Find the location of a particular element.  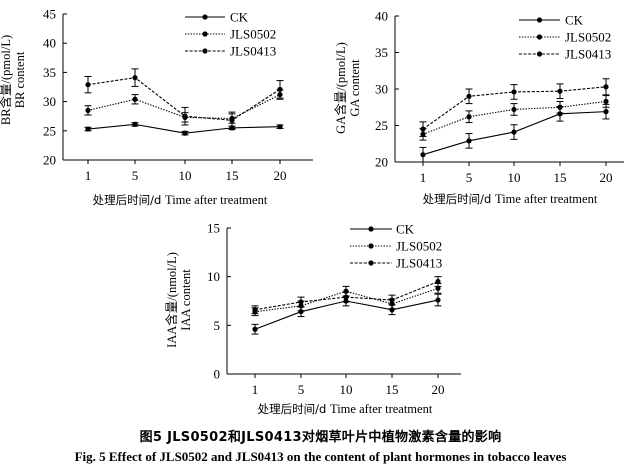

y-axis-label-zh: BR含量/(pmol/L) is located at coordinates (6, 80).